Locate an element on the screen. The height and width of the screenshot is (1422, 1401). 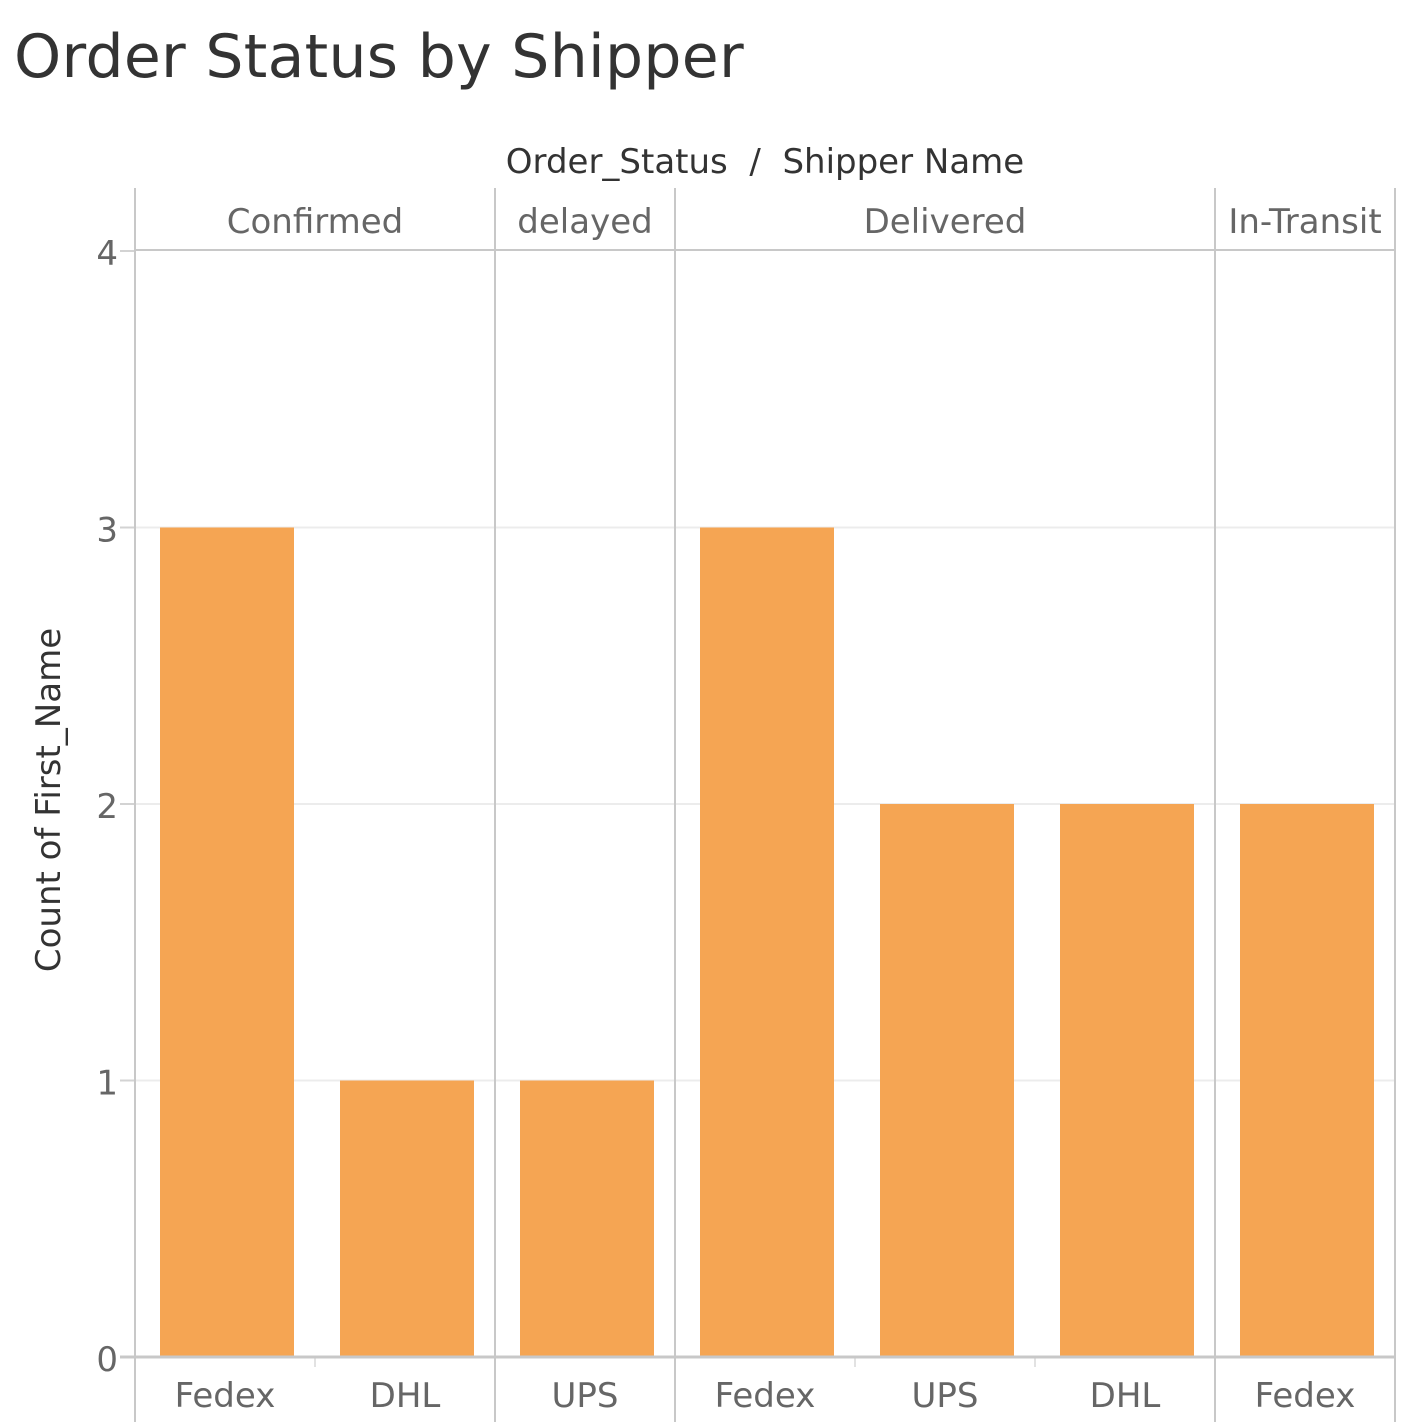
bar-delivered-dhl is located at coordinates (1127, 1080).